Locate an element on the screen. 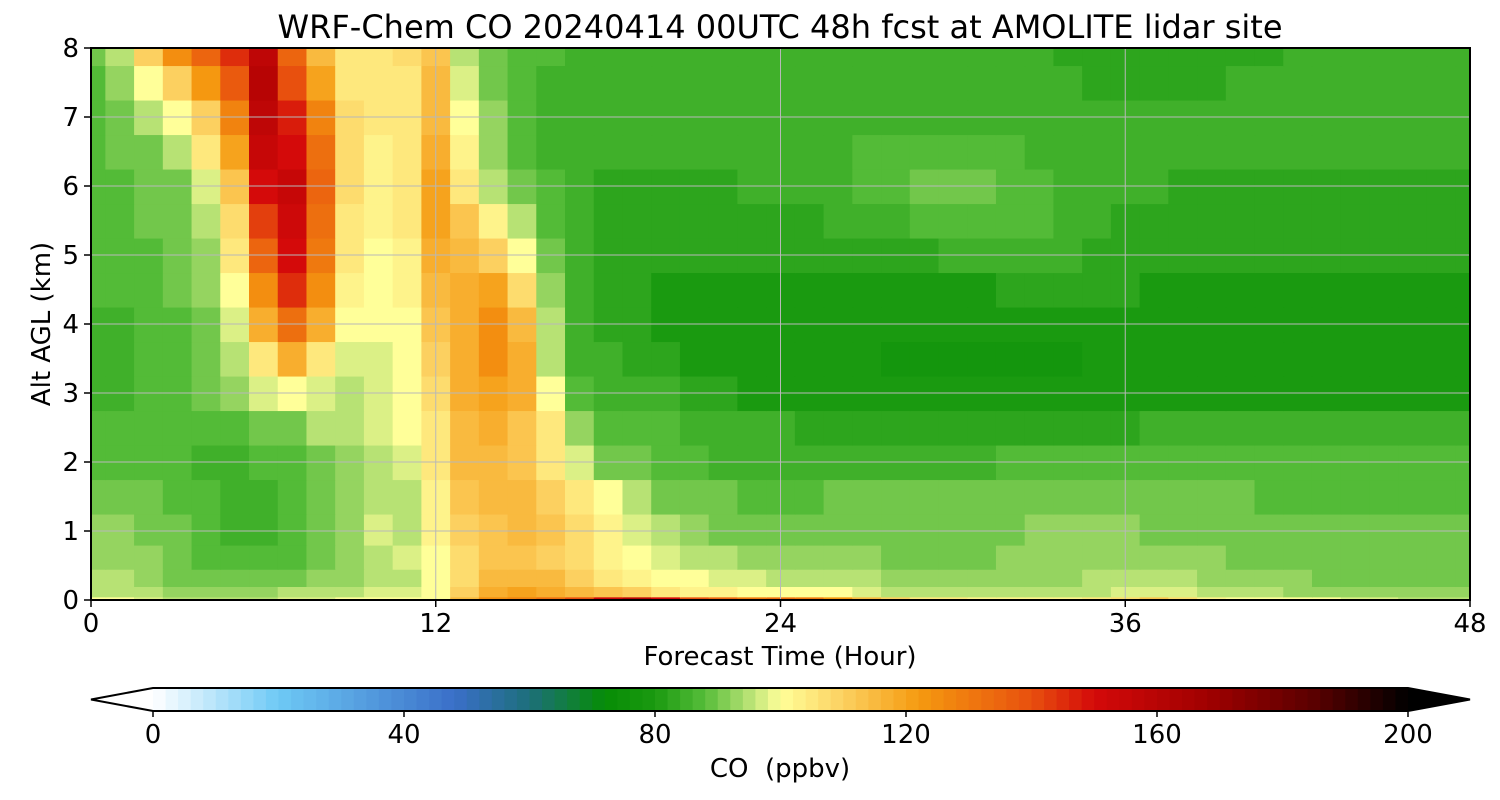 This screenshot has width=1500, height=800. x-tick-label: 24 is located at coordinates (780, 624).